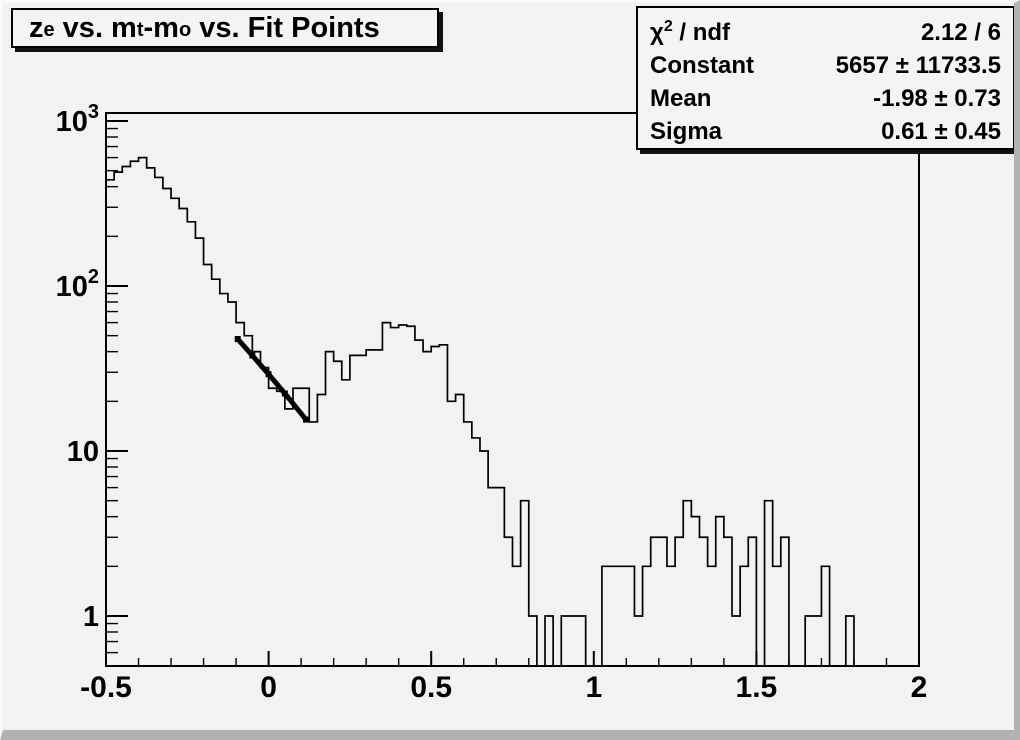  Describe the element at coordinates (49, 29) in the screenshot. I see `title-subscript: e` at that location.